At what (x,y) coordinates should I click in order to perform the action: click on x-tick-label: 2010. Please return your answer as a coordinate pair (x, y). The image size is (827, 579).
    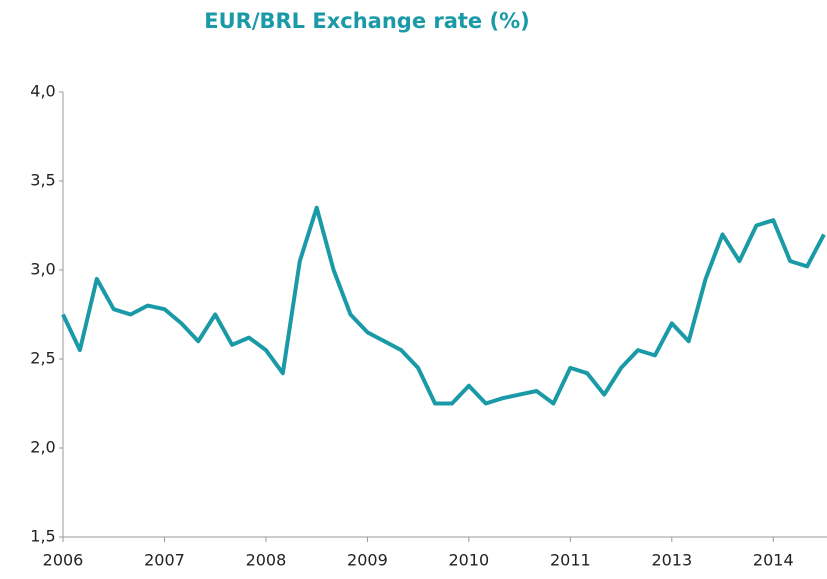
    Looking at the image, I should click on (469, 560).